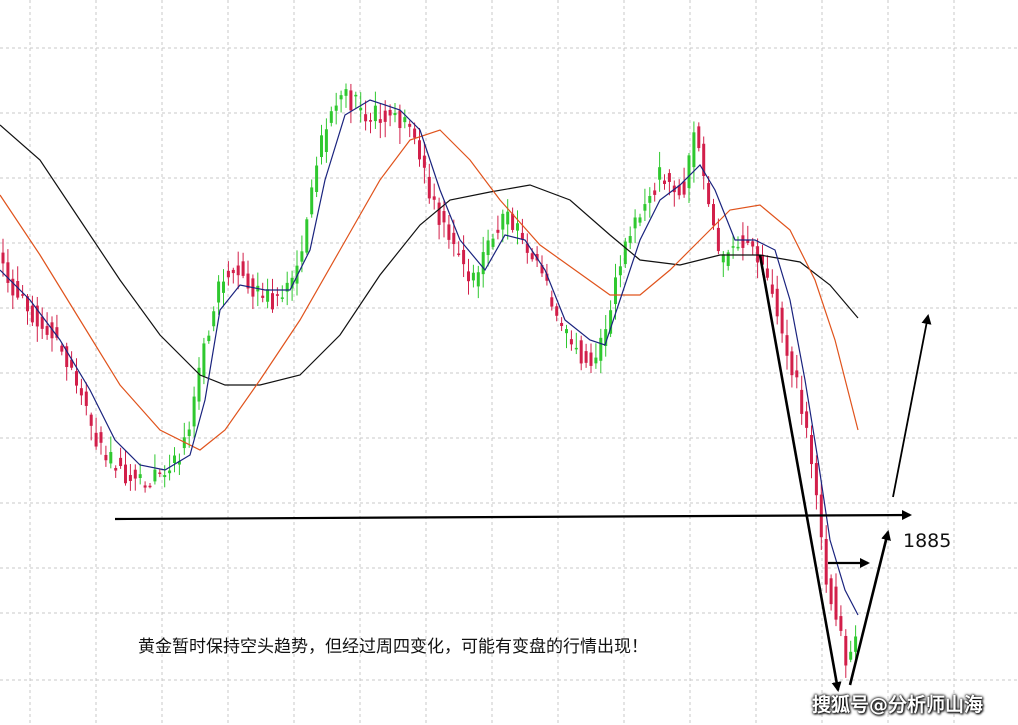 The height and width of the screenshot is (725, 1018). I want to click on watermark-text: 搜狐号@分析师山海, so click(898, 705).